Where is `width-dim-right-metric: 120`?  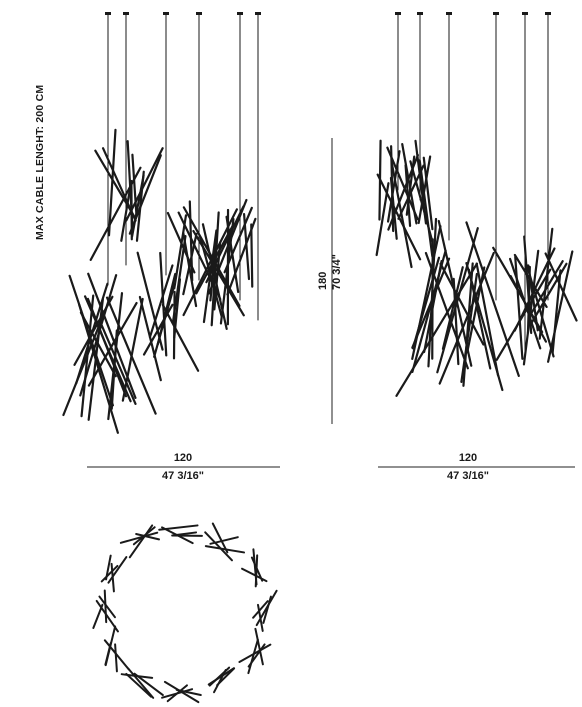
width-dim-right-metric: 120 is located at coordinates (468, 458).